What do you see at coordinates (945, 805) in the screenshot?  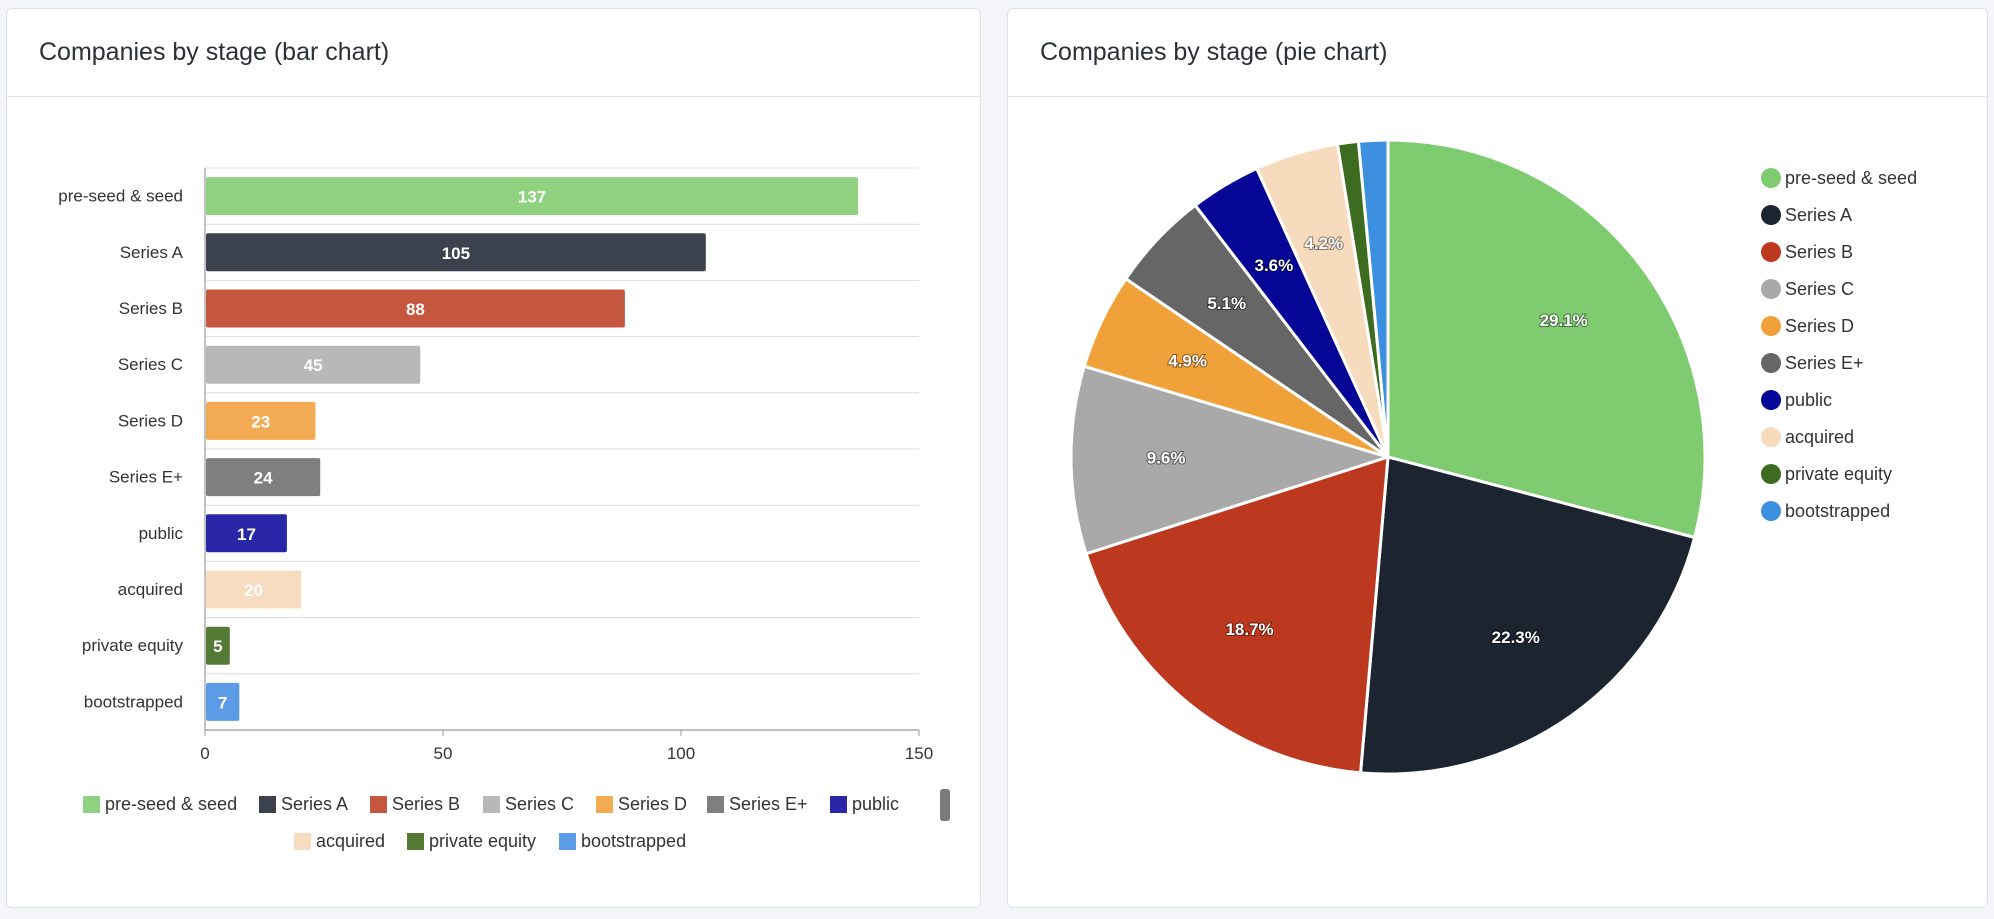 I see `legend-scroll-handle` at bounding box center [945, 805].